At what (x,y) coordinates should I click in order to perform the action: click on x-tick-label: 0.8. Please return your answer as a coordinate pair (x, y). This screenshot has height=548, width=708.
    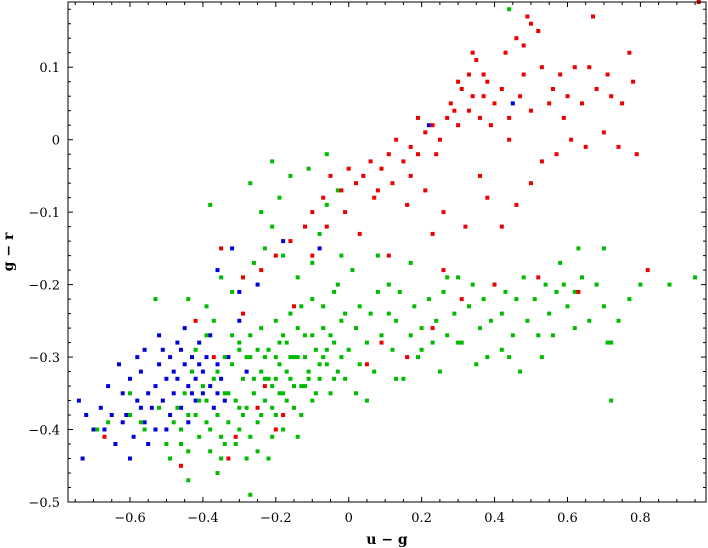
    Looking at the image, I should click on (640, 518).